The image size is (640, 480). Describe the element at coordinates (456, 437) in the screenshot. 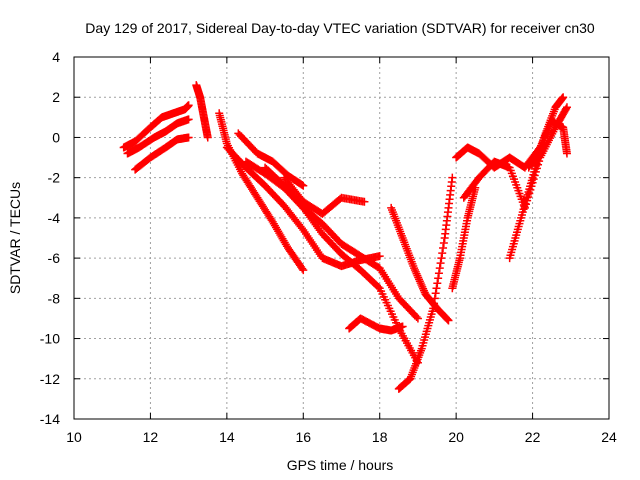

I see `x-tick-label: 20` at that location.